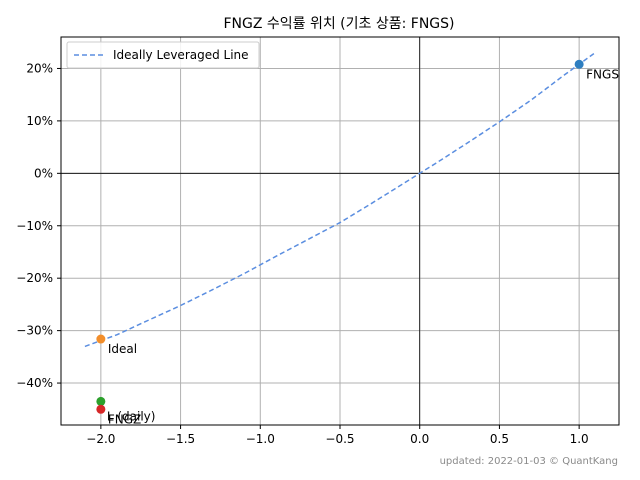  What do you see at coordinates (122, 349) in the screenshot?
I see `point-label: Ideal` at bounding box center [122, 349].